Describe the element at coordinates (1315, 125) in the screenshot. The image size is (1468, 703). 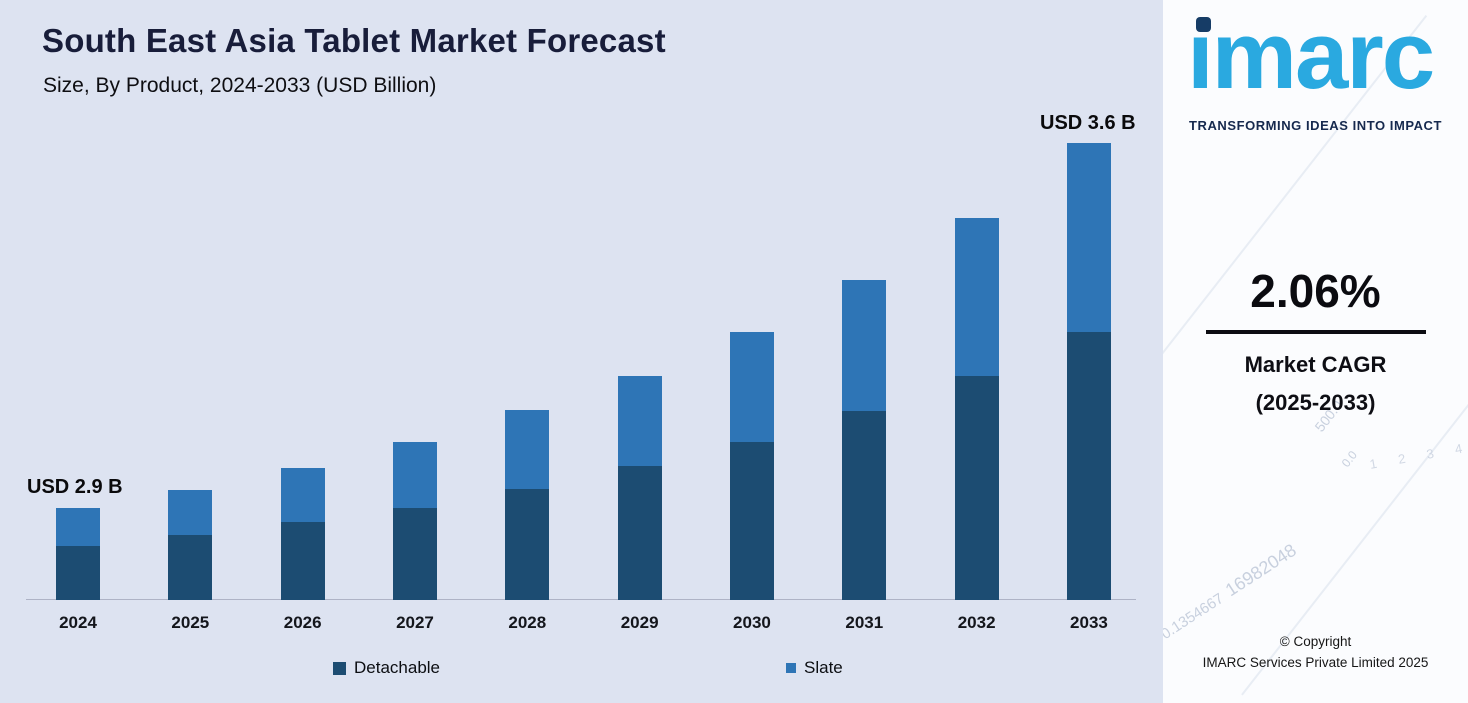
I see `brand-tagline: TRANSFORMING IDEAS INTO IMPACT` at that location.